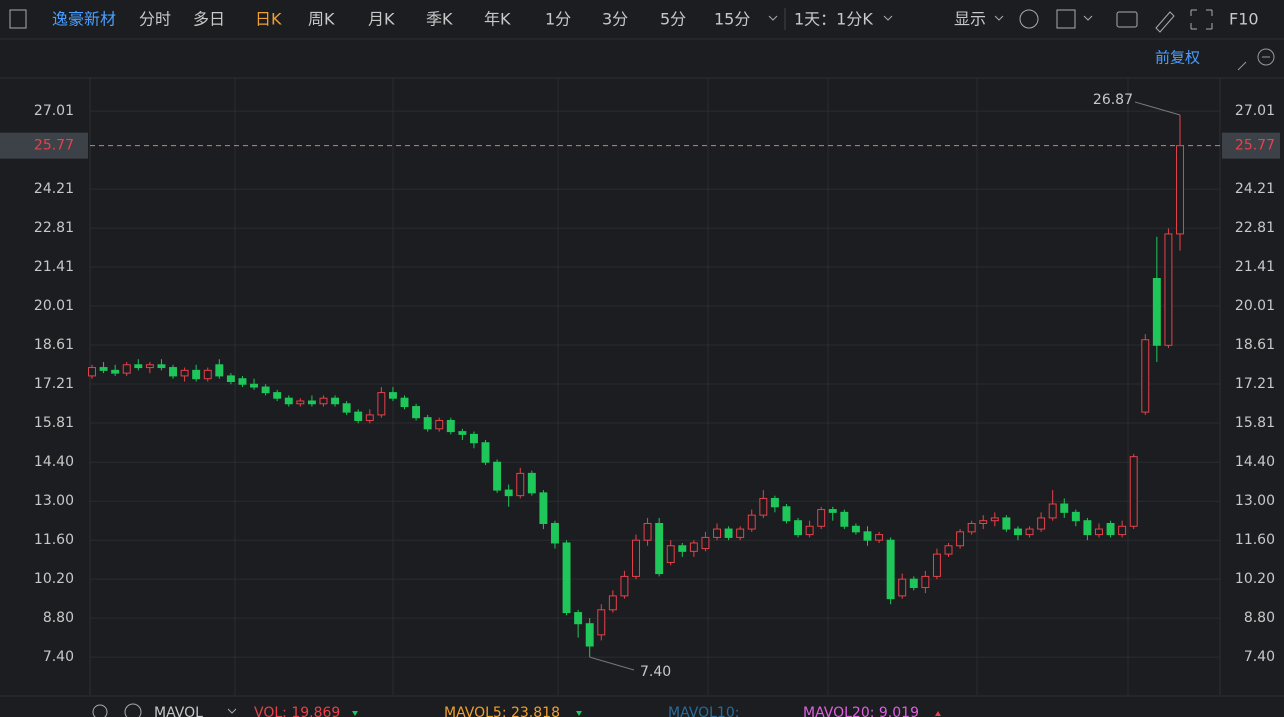 The height and width of the screenshot is (717, 1284). What do you see at coordinates (615, 19) in the screenshot?
I see `tab: 3分` at bounding box center [615, 19].